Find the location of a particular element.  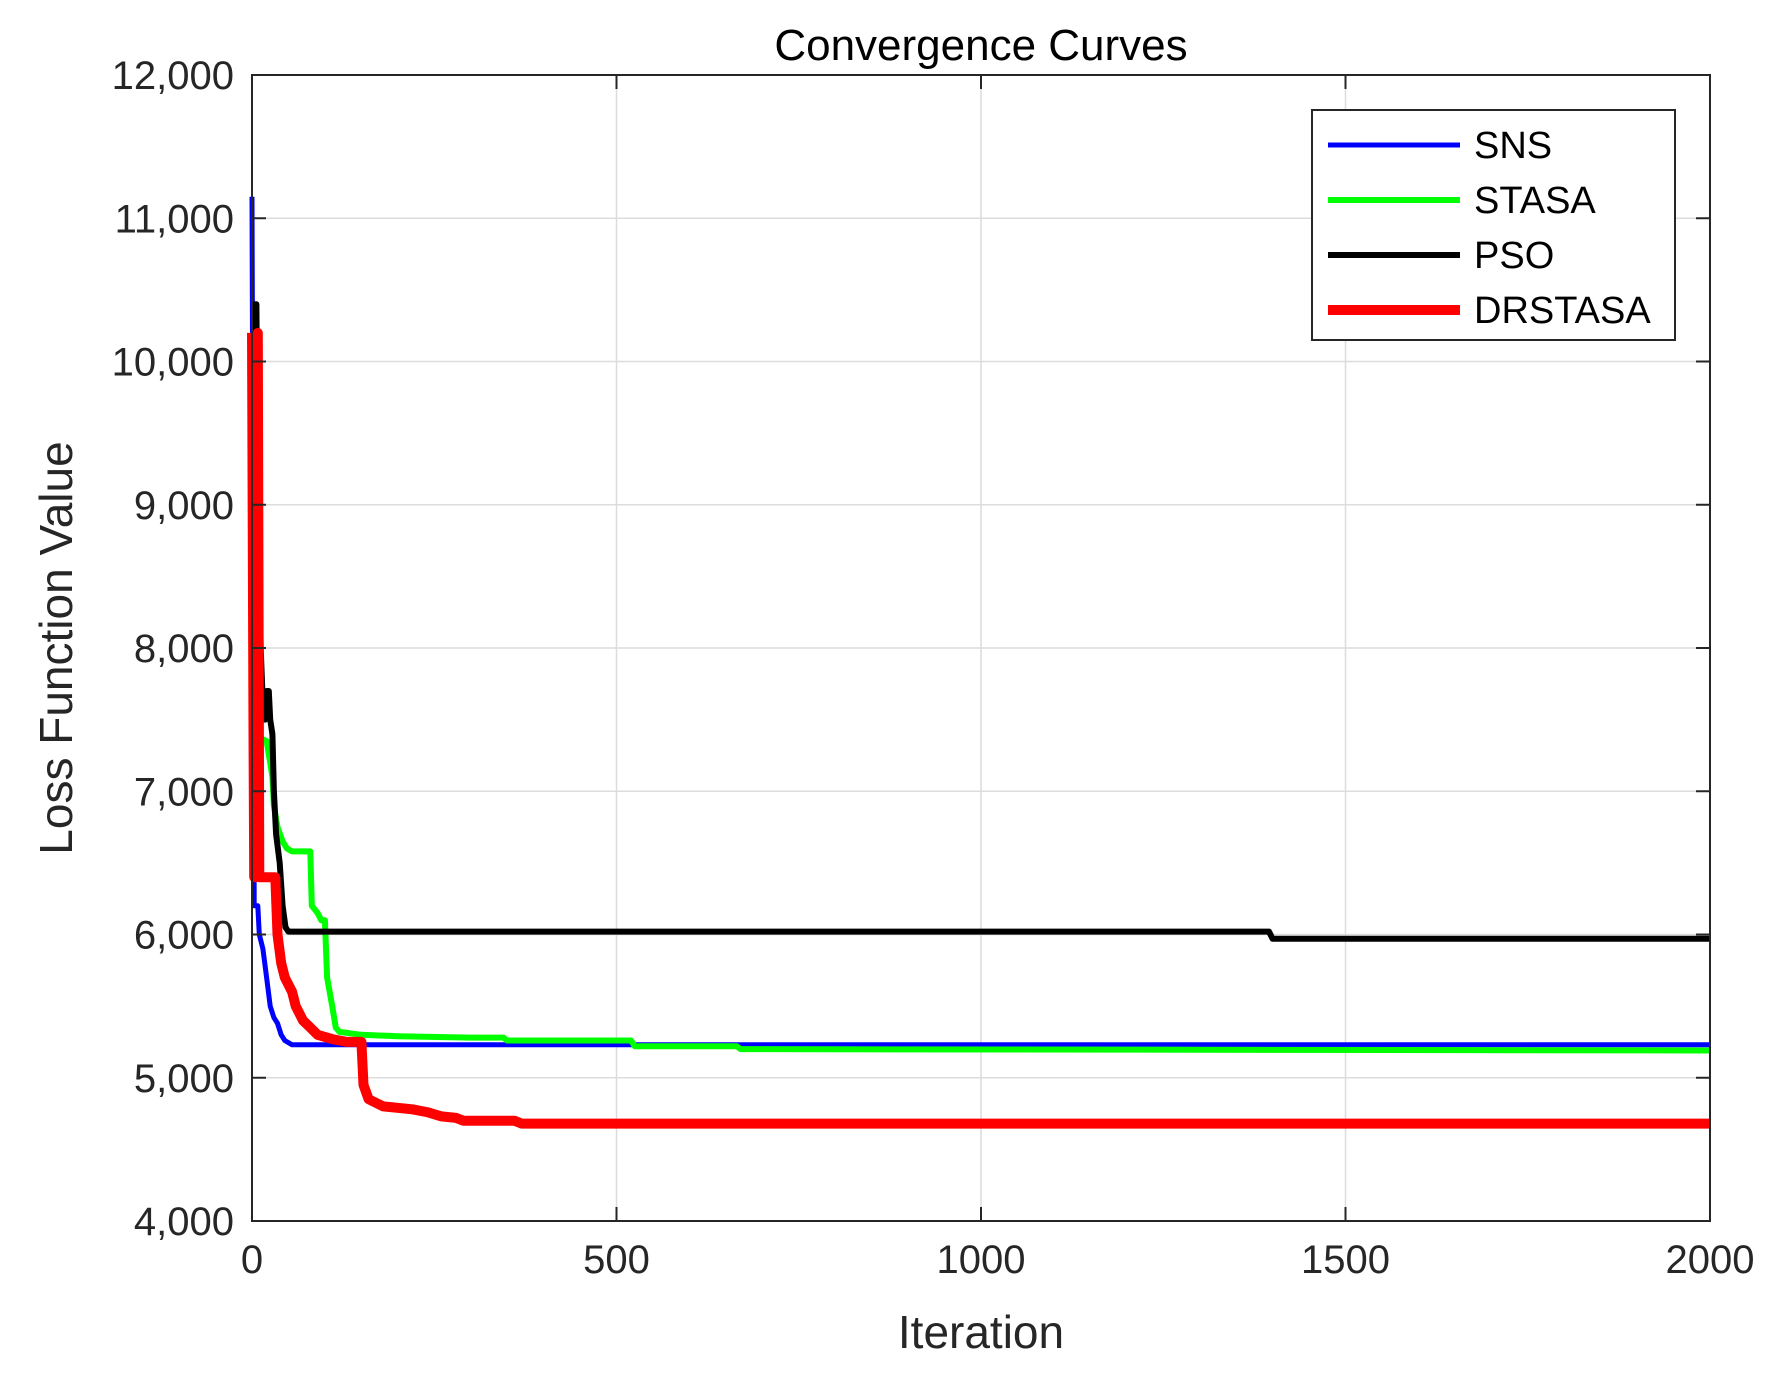

y-tick-label: 8,000 is located at coordinates (184, 649).